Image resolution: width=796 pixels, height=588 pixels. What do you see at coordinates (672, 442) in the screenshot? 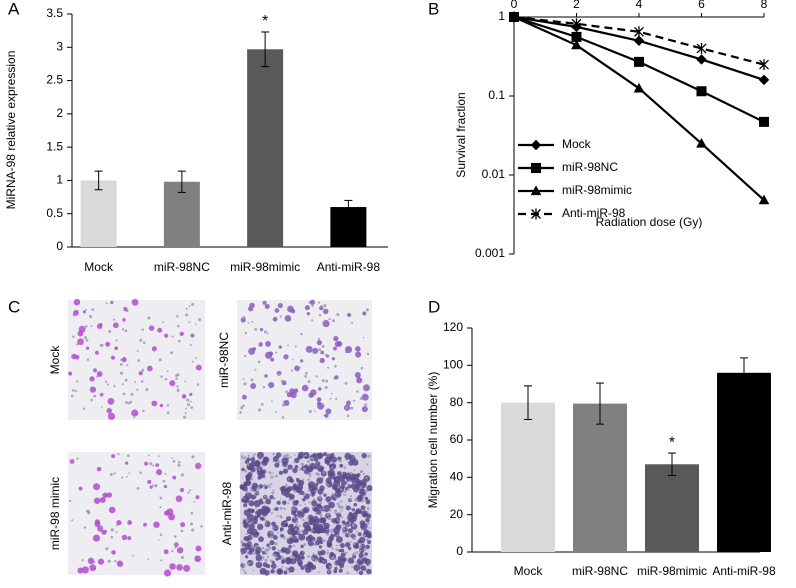
I see `annotation: *` at bounding box center [672, 442].